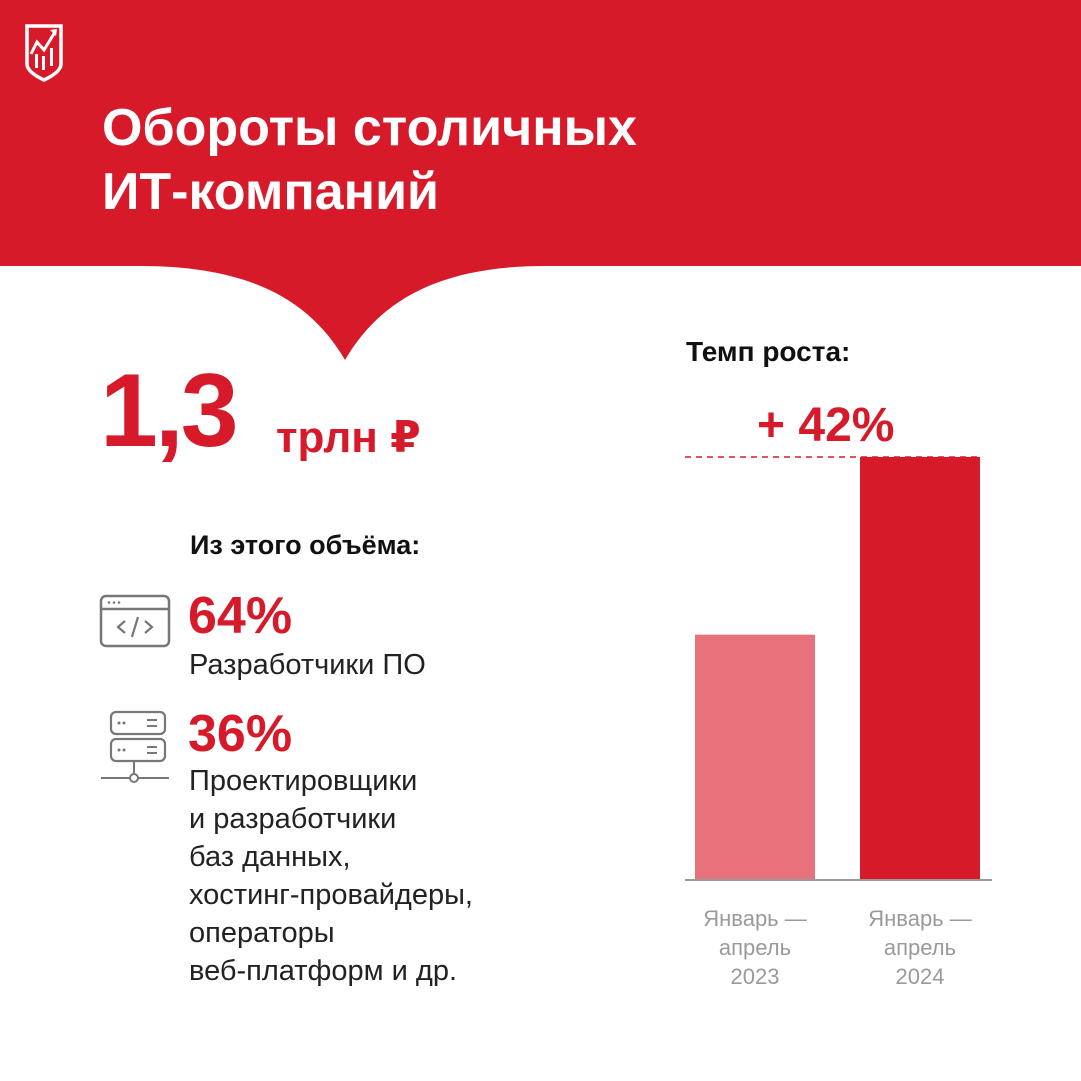 The image size is (1081, 1081). I want to click on chart-title: Темп роста:, so click(768, 351).